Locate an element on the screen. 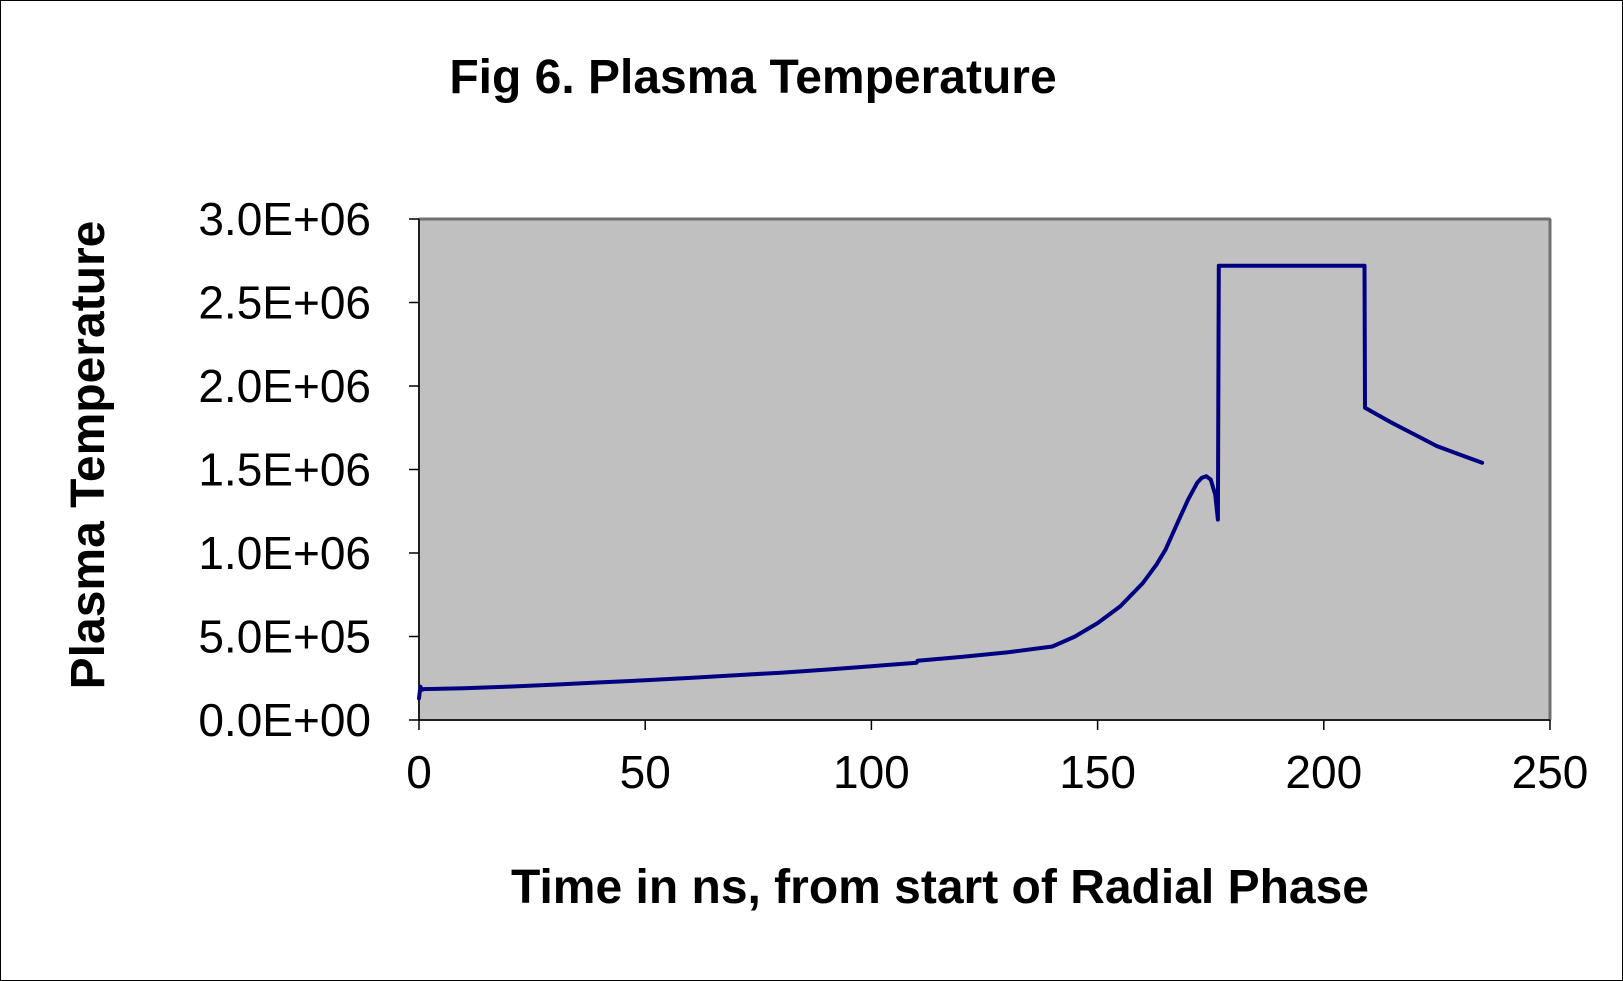 This screenshot has width=1623, height=981. y-tick-label: 2.5E+06 is located at coordinates (284, 303).